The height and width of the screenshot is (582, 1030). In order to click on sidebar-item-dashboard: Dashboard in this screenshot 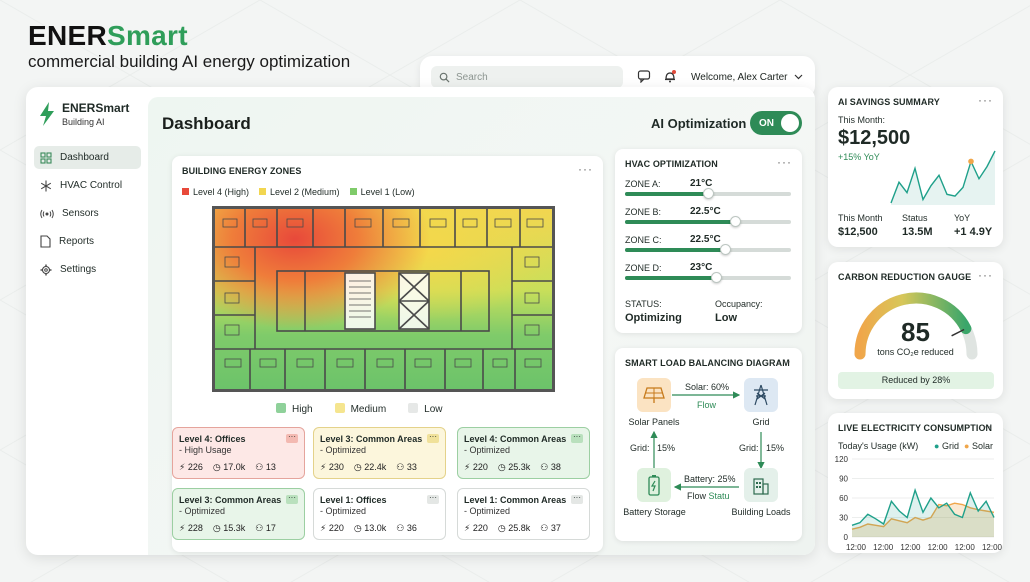, I will do `click(87, 157)`.